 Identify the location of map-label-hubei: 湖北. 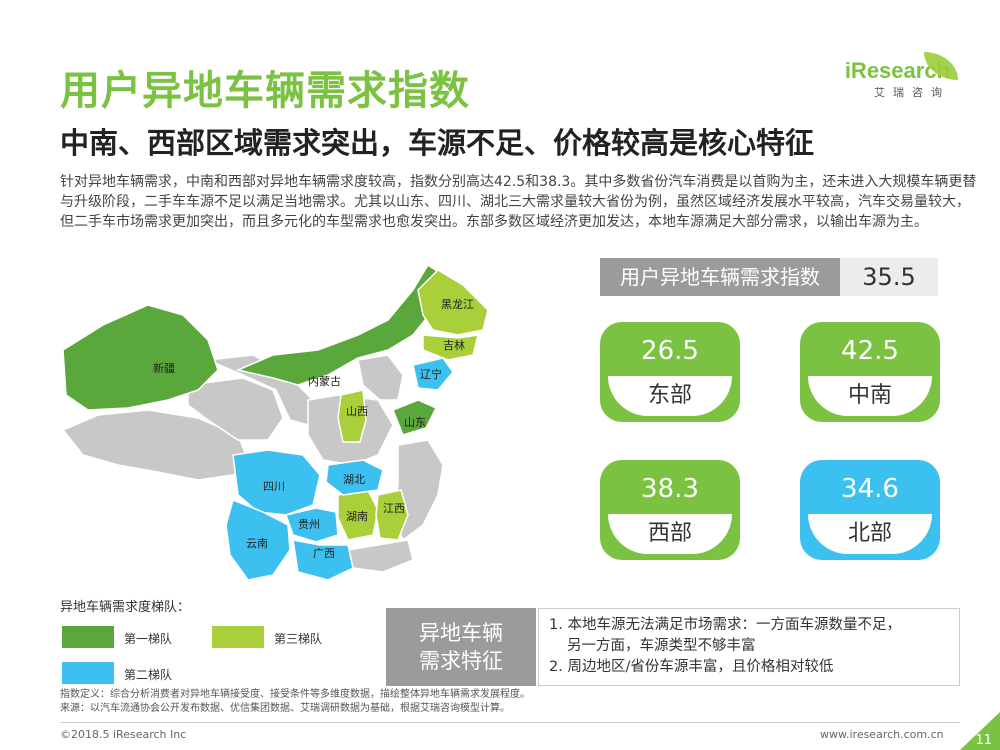
(354, 479).